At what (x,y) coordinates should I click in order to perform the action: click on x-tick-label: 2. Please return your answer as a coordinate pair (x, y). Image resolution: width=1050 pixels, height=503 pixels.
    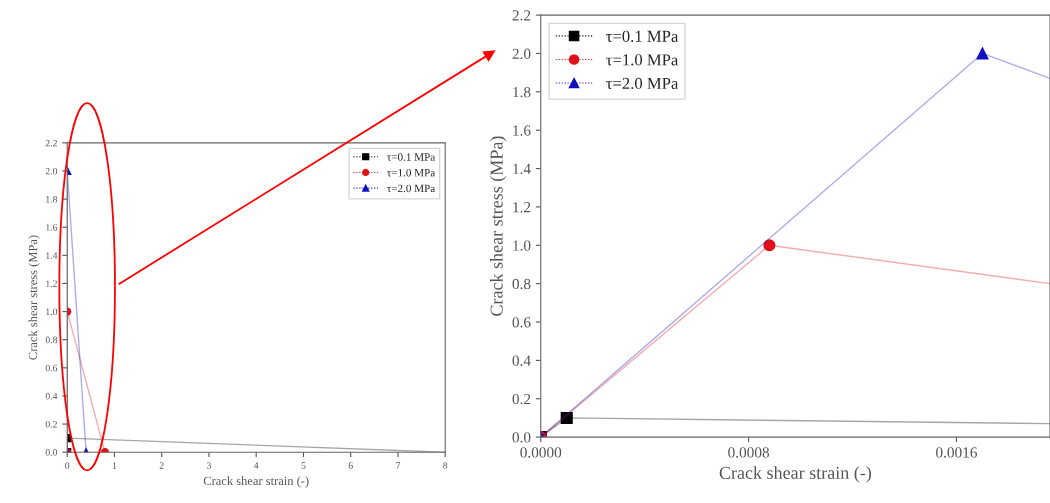
    Looking at the image, I should click on (161, 465).